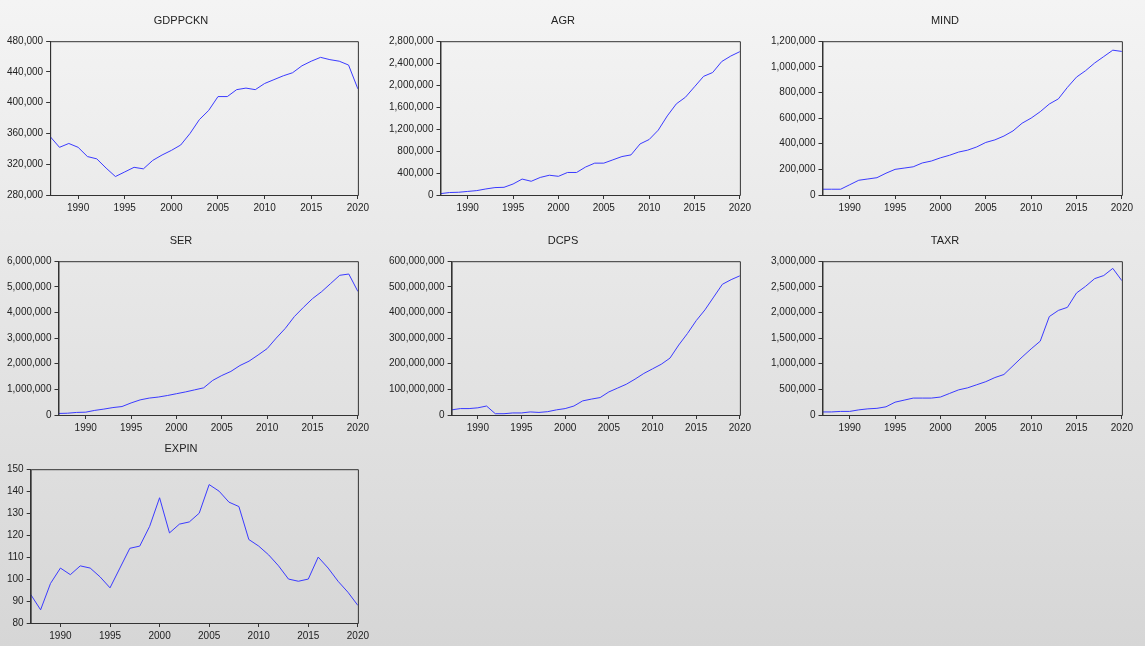 This screenshot has height=646, width=1145. I want to click on y-tick-label: 500,000, so click(797, 389).